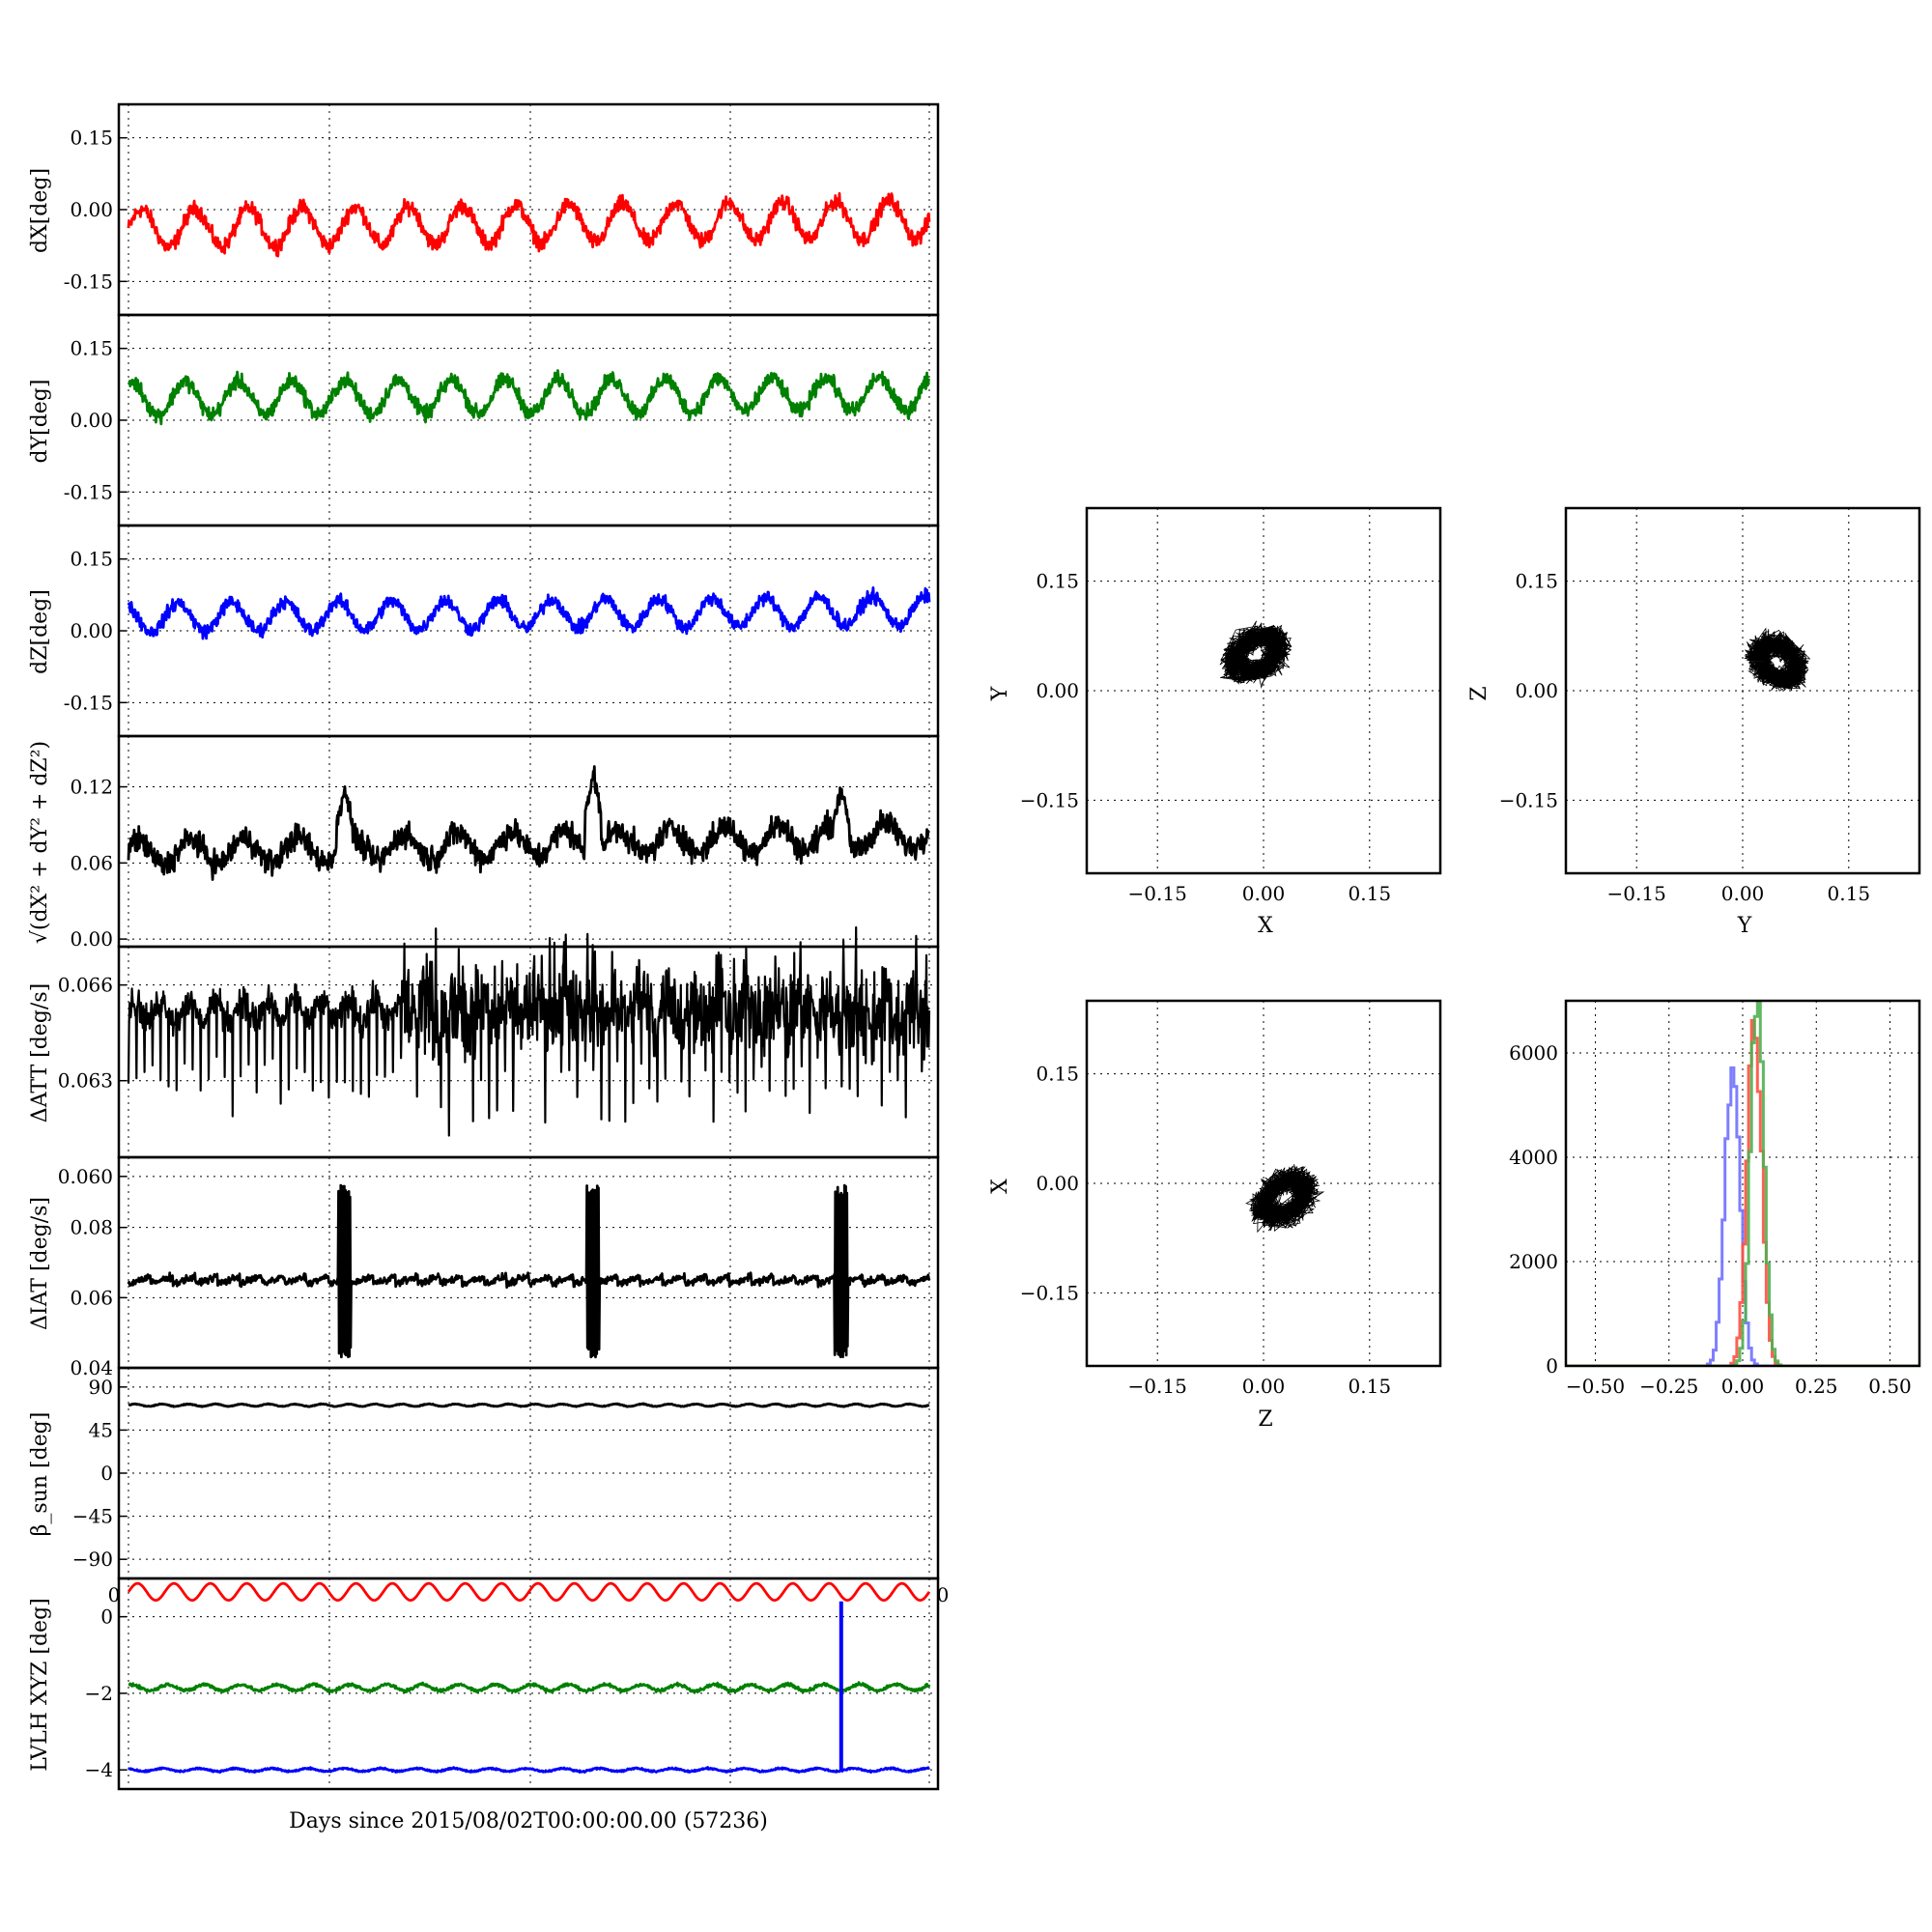 This screenshot has height=1932, width=1932. Describe the element at coordinates (1264, 893) in the screenshot. I see `xy-xtick-label-1: 0.00` at that location.